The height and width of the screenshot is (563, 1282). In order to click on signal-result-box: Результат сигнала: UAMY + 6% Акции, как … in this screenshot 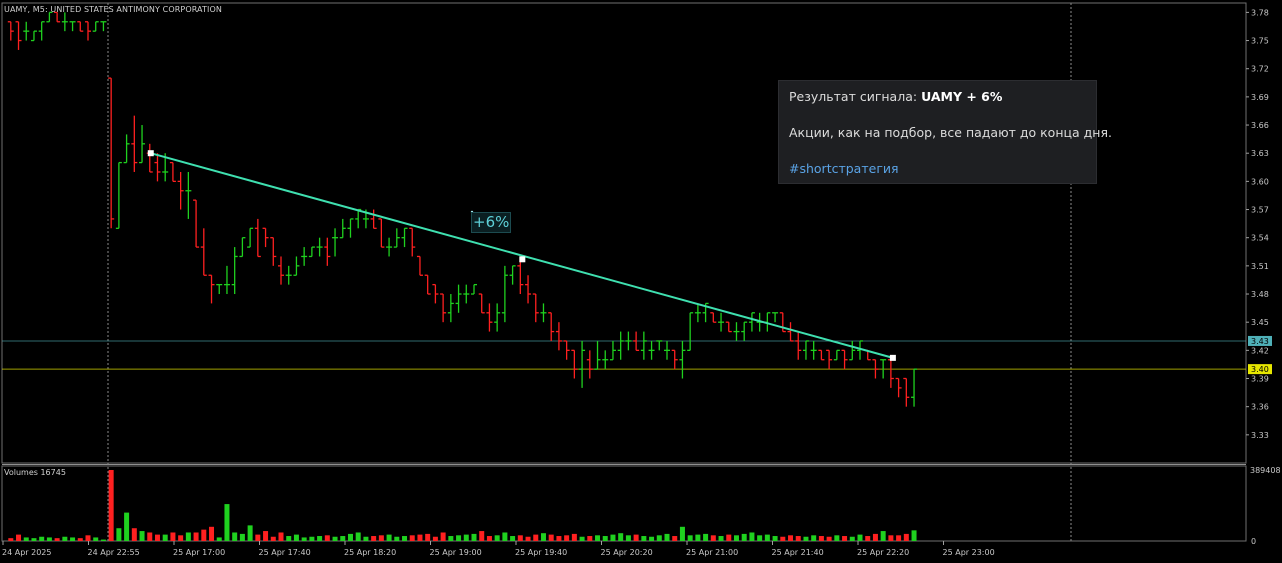, I will do `click(945, 132)`.